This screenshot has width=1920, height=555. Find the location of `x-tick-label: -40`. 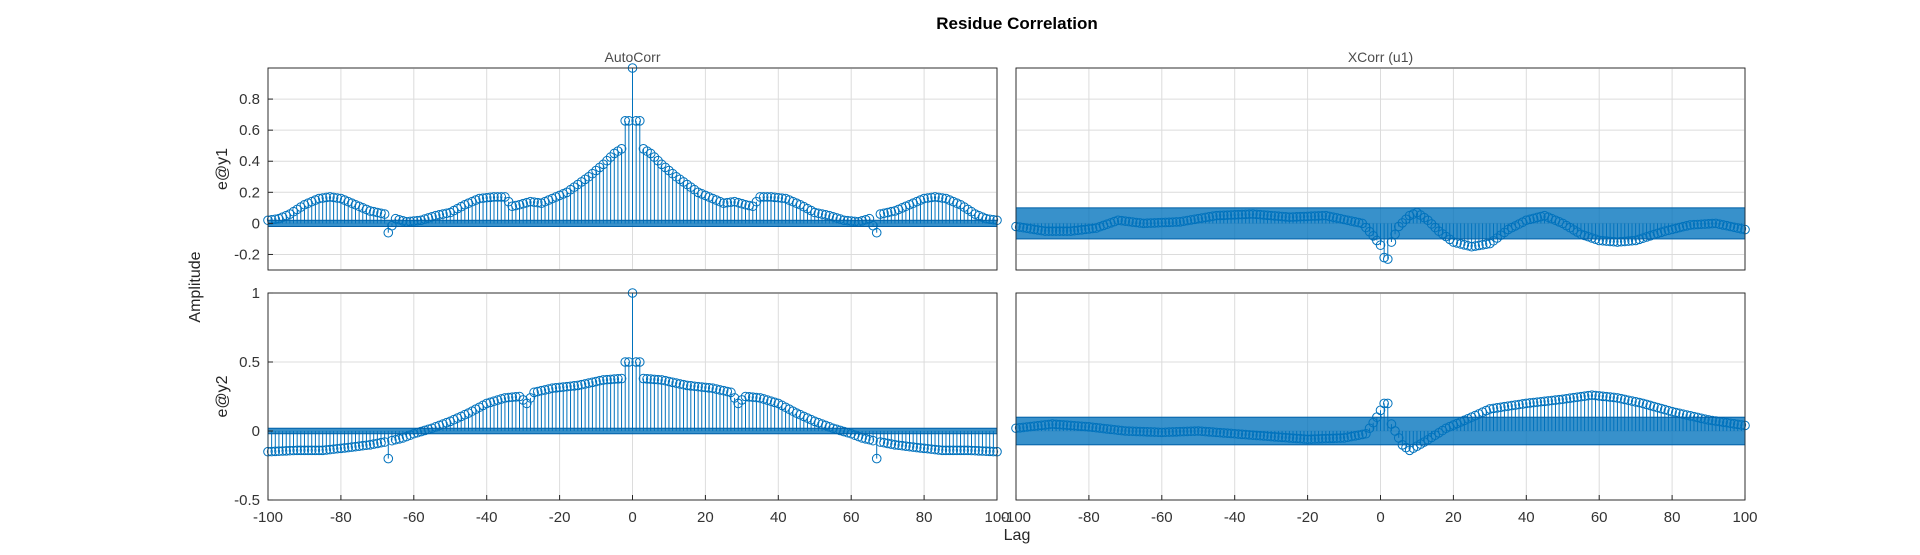

x-tick-label: -40 is located at coordinates (487, 517).